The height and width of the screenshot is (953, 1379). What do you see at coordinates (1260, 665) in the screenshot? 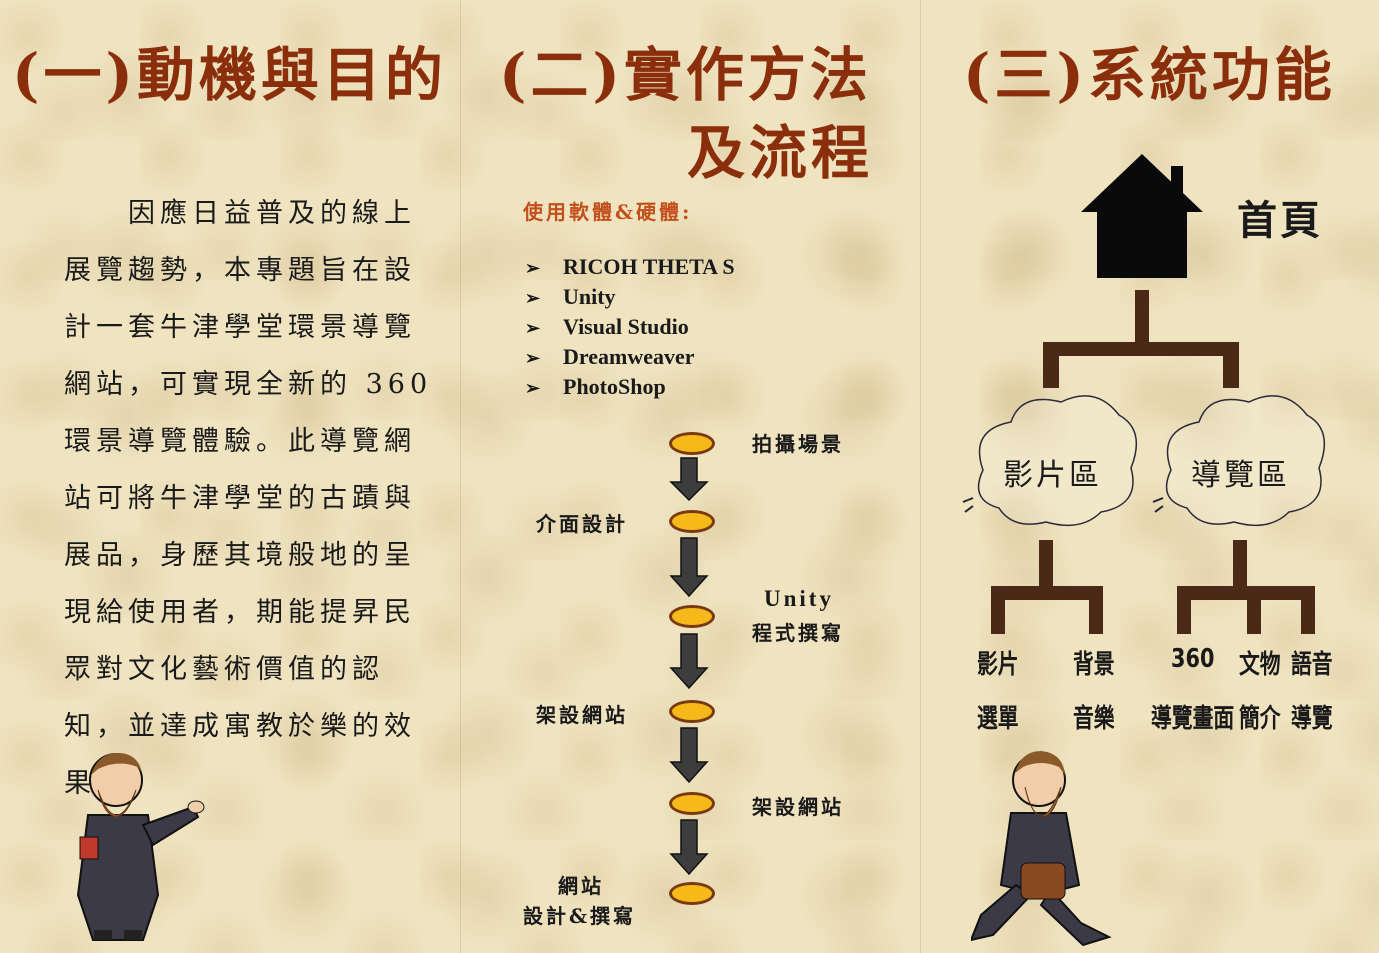
I see `leaf-label-artifacts: 文物` at bounding box center [1260, 665].